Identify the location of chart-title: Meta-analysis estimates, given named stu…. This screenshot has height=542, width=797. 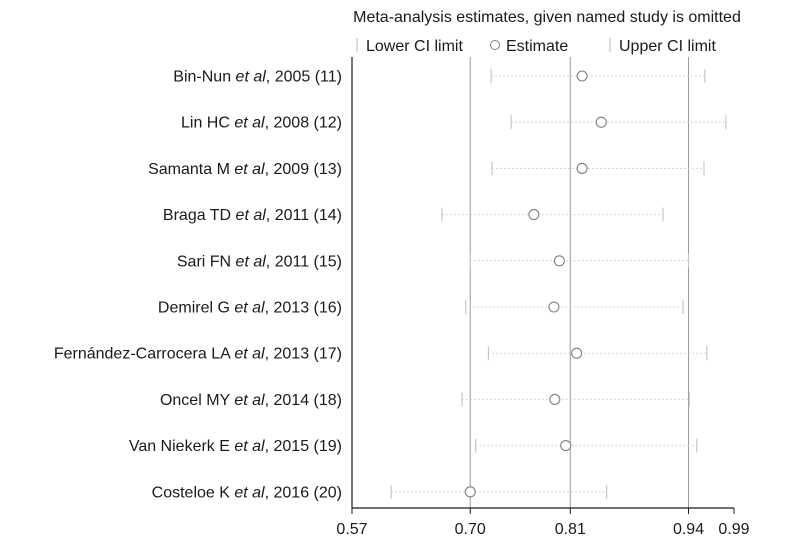
(547, 17).